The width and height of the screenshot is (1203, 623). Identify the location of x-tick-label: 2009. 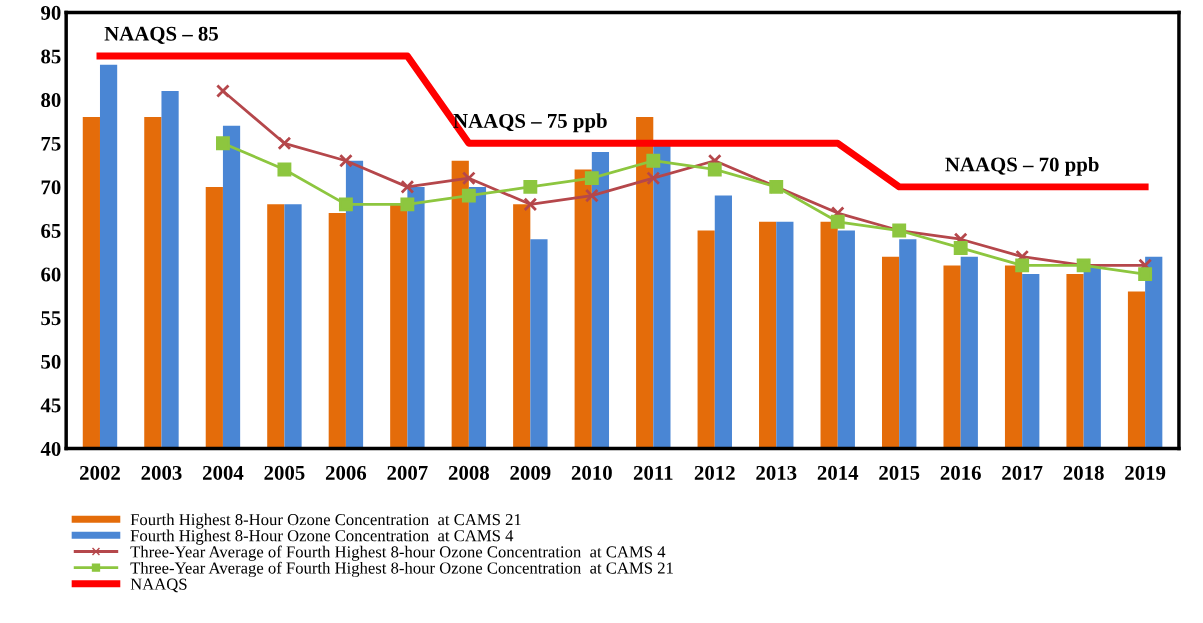
(530, 472).